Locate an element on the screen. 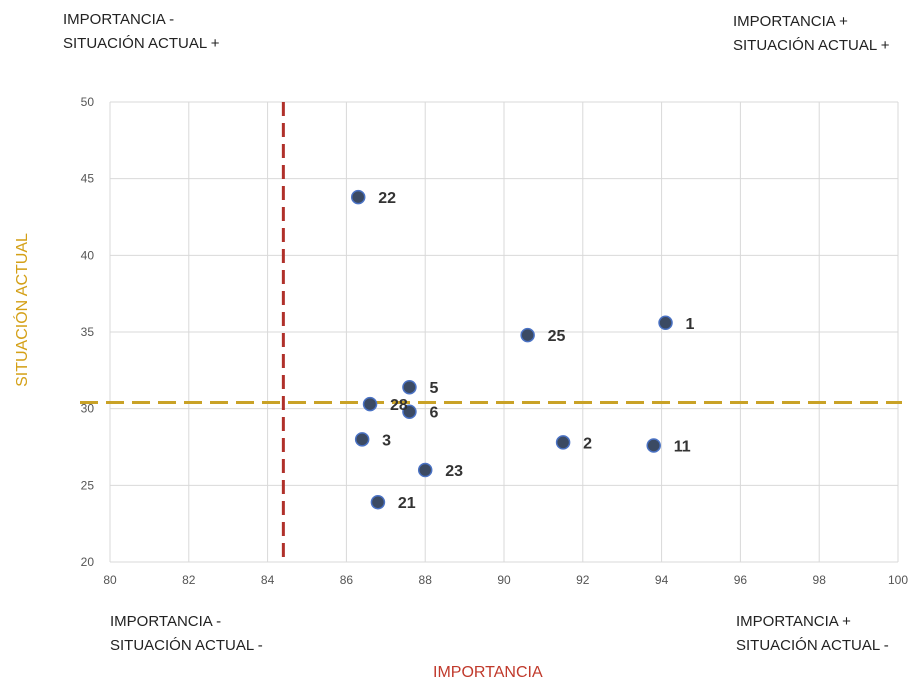 The height and width of the screenshot is (686, 920). y-tick-label: 25 is located at coordinates (88, 485).